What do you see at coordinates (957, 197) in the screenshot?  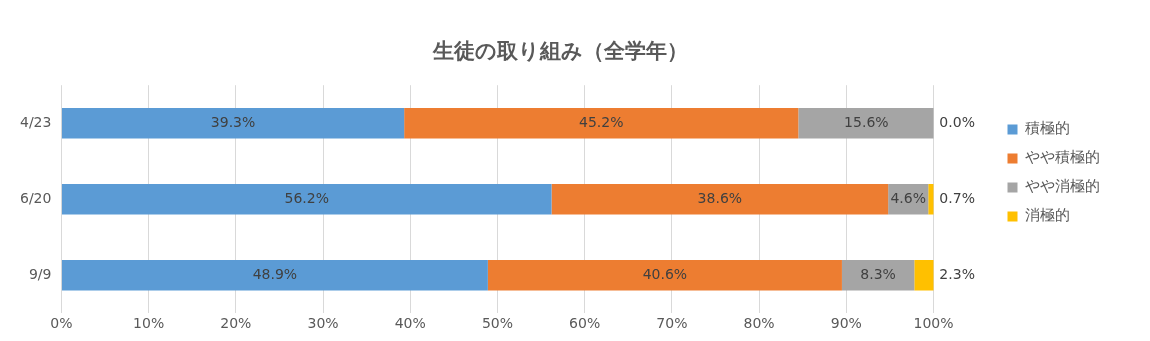 I see `data-label: 0.7%` at bounding box center [957, 197].